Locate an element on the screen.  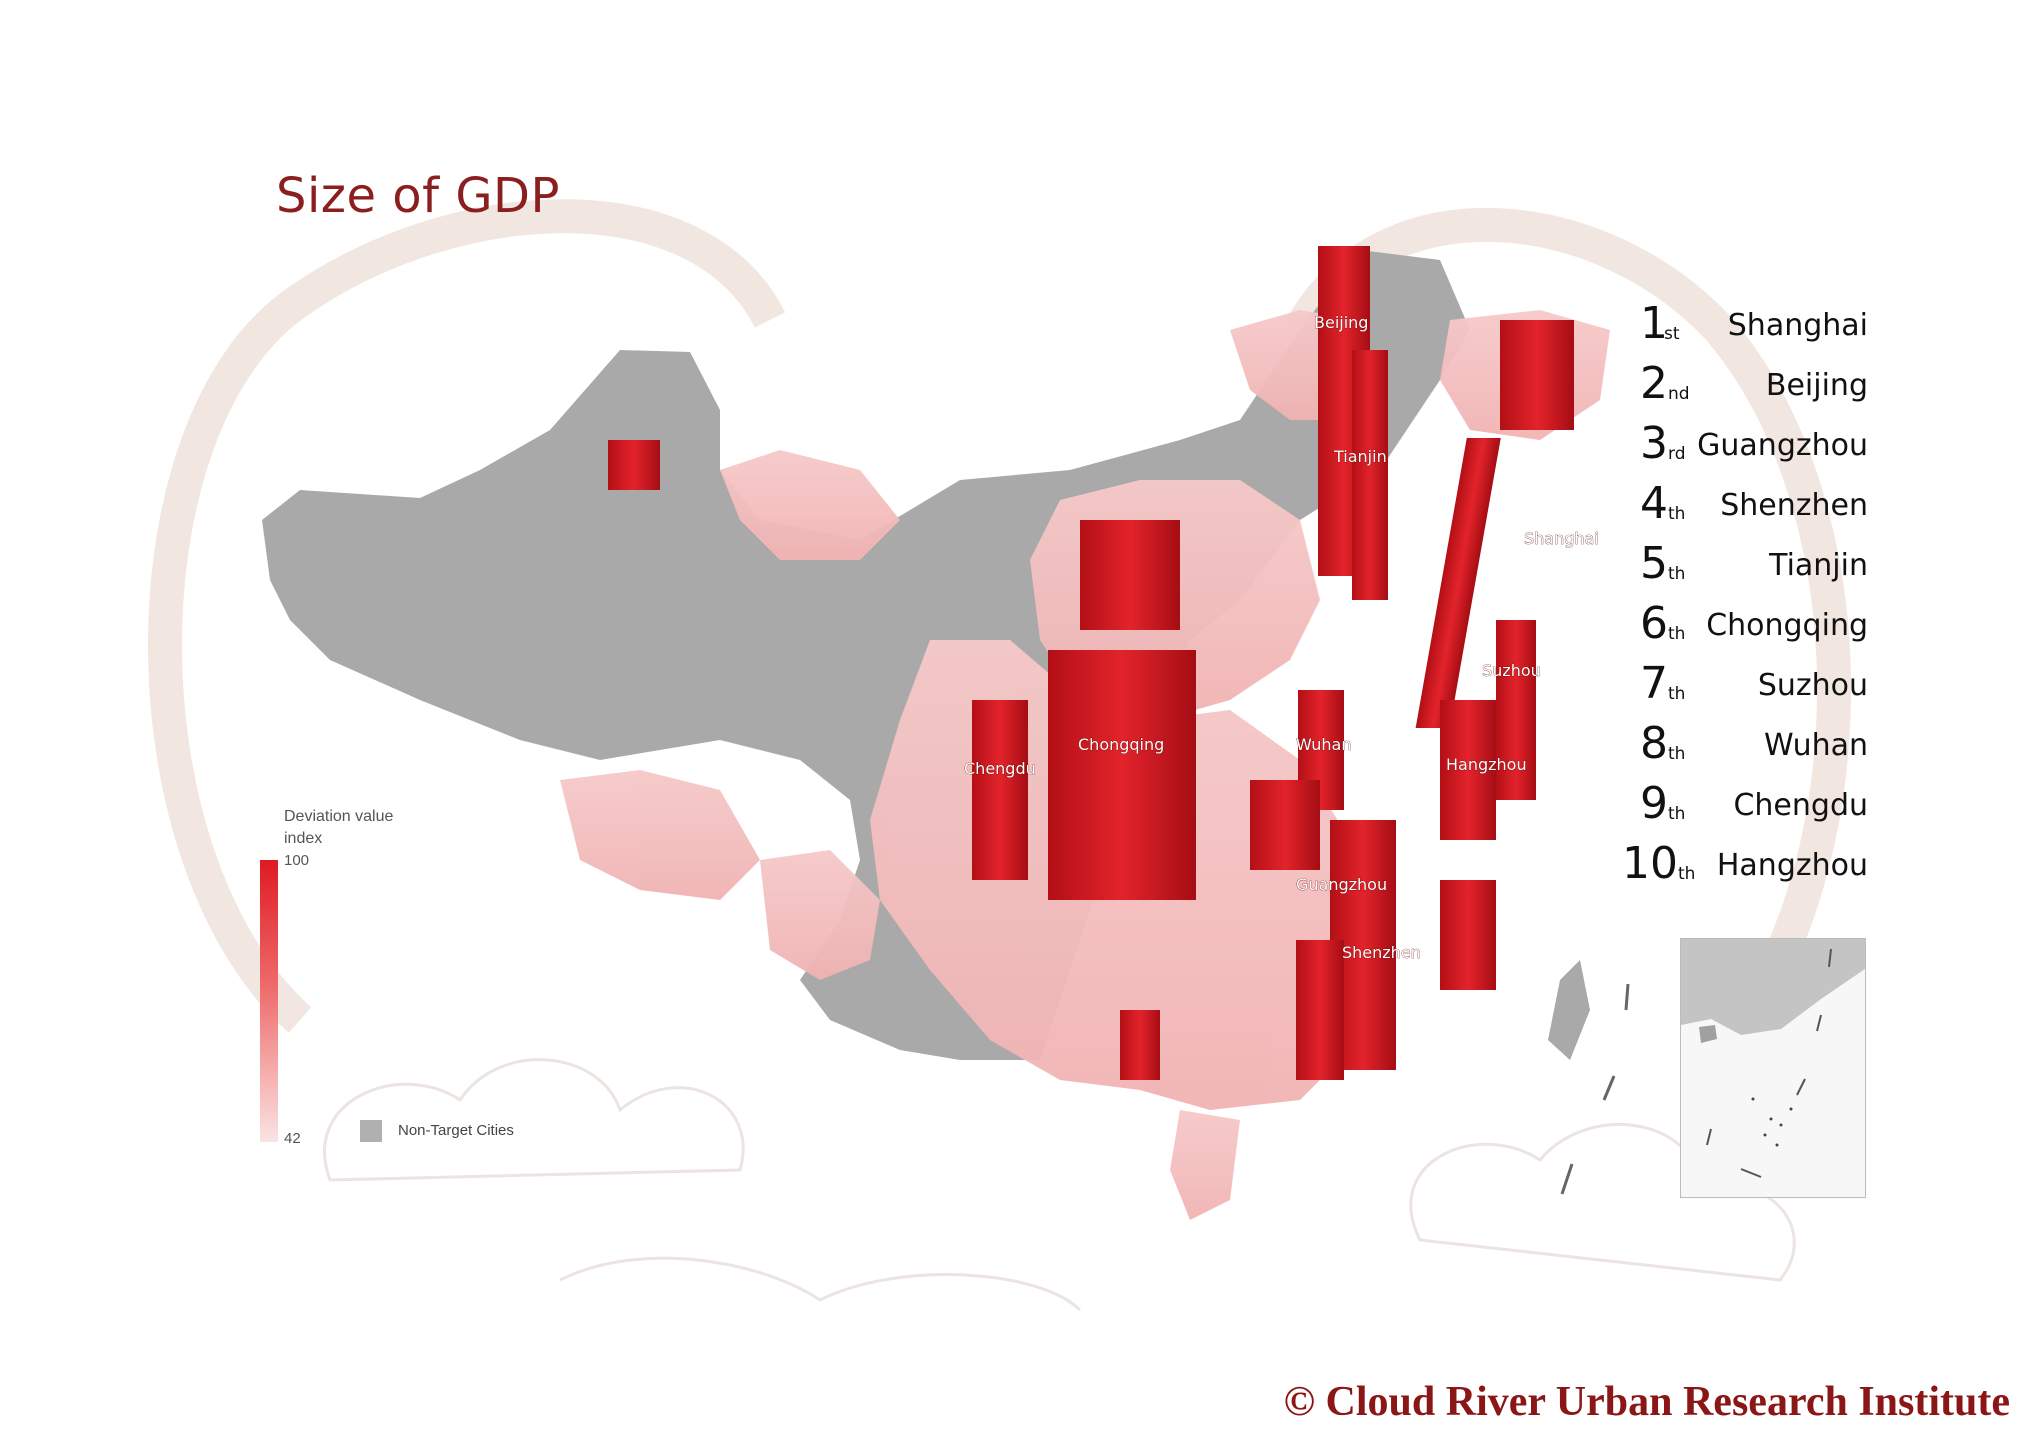
column-tianjin is located at coordinates (1370, 475).